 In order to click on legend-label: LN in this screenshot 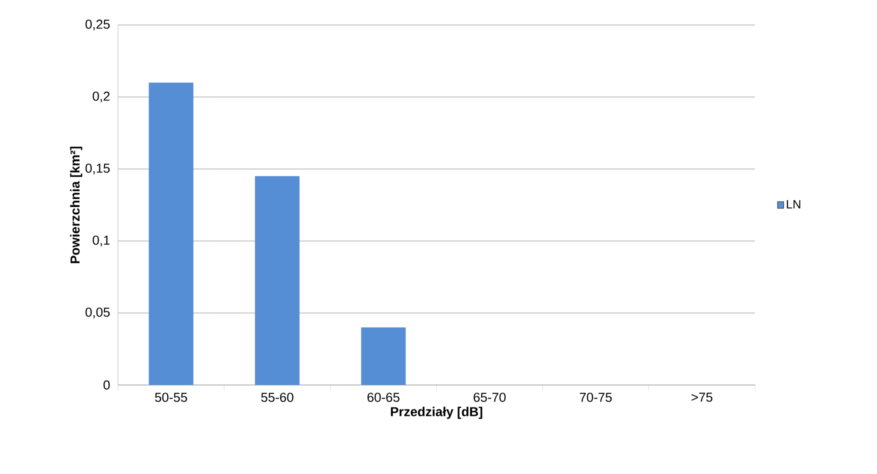, I will do `click(793, 204)`.